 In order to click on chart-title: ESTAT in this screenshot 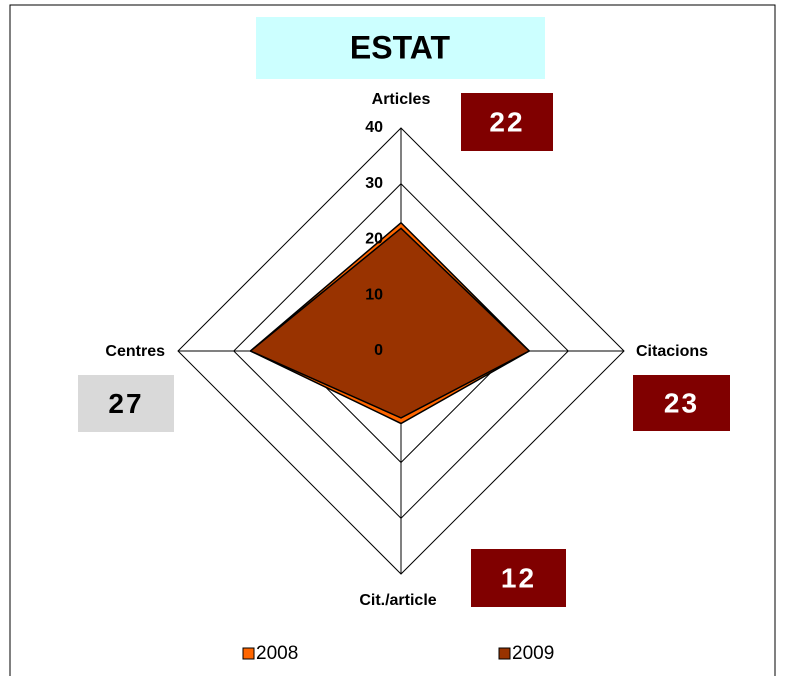, I will do `click(400, 47)`.